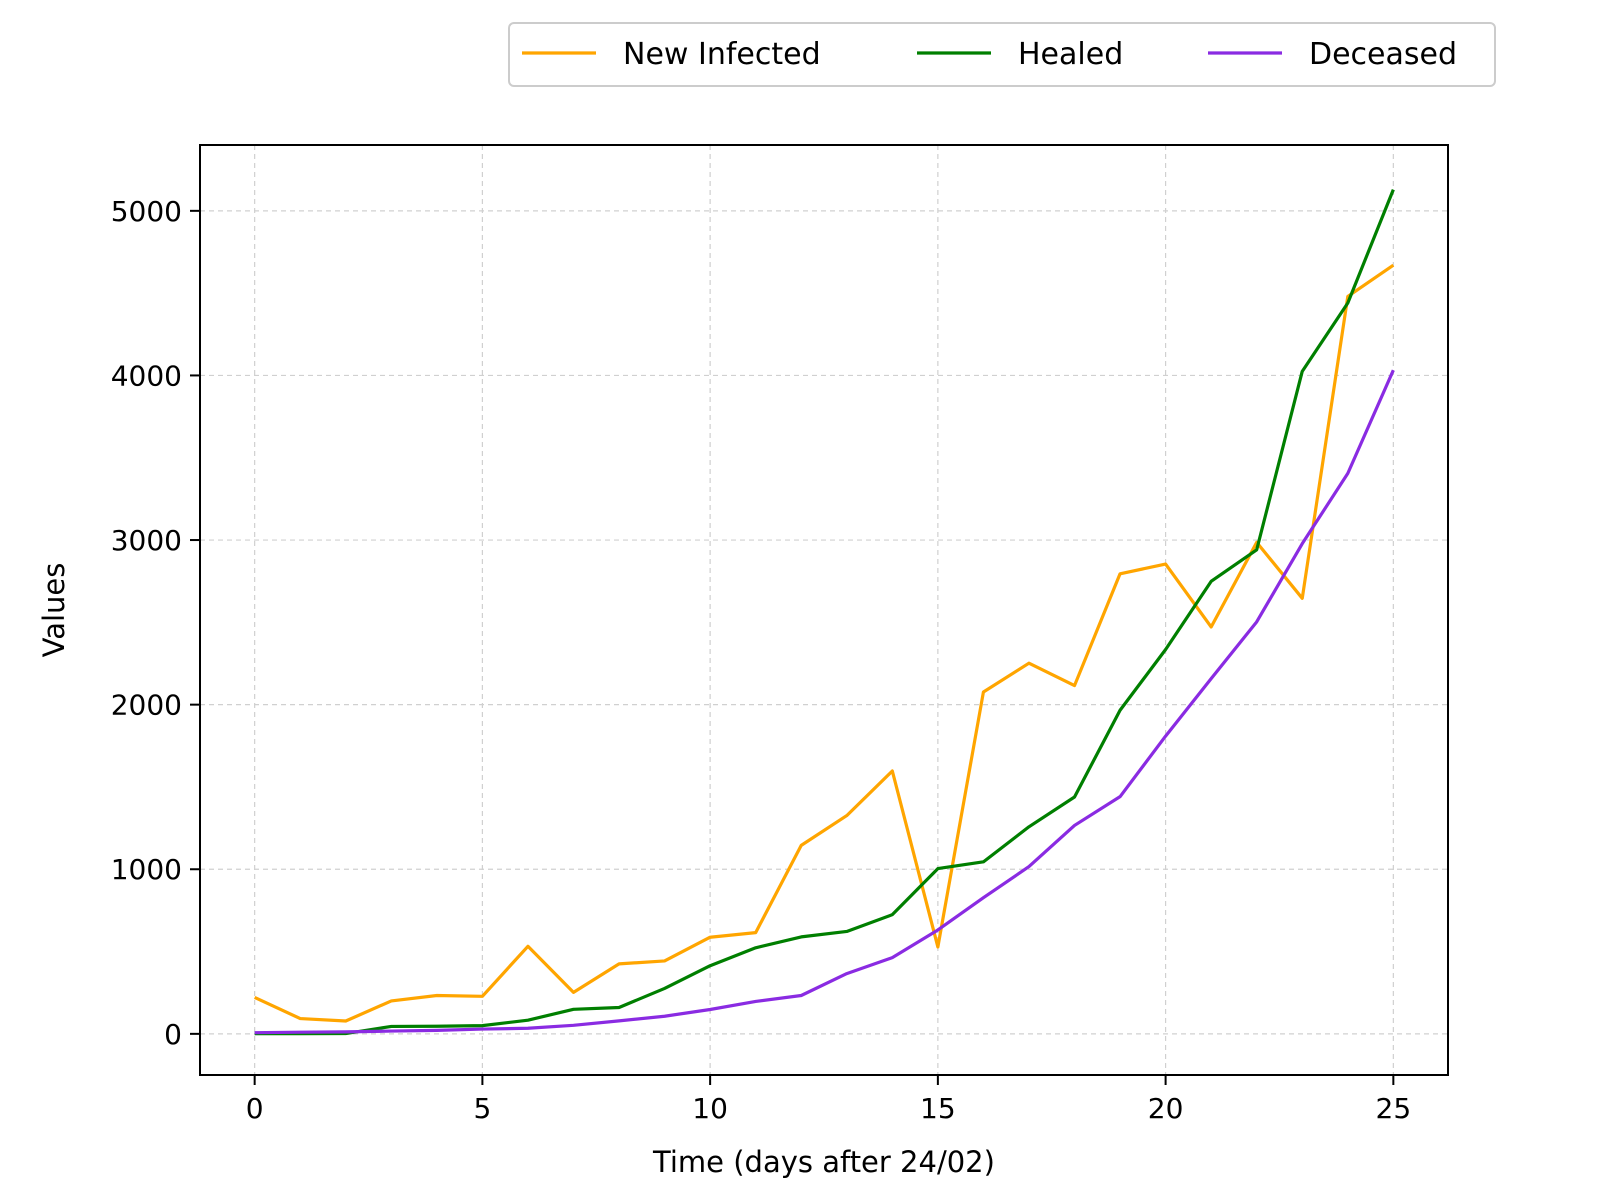 The height and width of the screenshot is (1200, 1600). I want to click on legend-entry-deceased: Deceased, so click(1332, 54).